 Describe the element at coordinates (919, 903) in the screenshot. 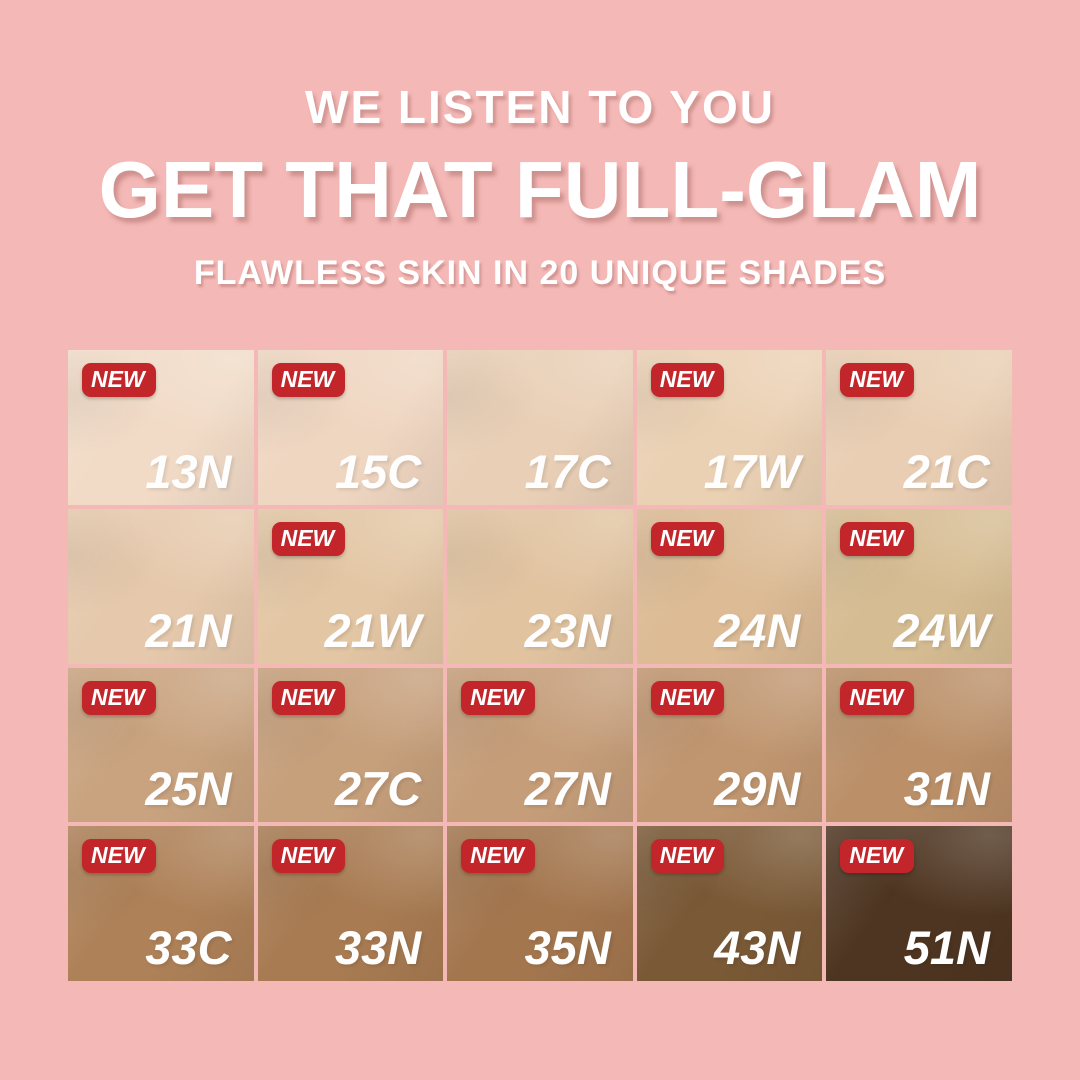

I see `shade-swatch: NEW 51N` at that location.